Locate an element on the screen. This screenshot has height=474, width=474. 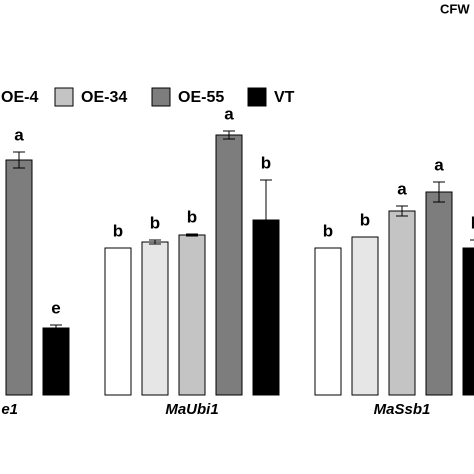
legend-label: OE-55 is located at coordinates (201, 97).